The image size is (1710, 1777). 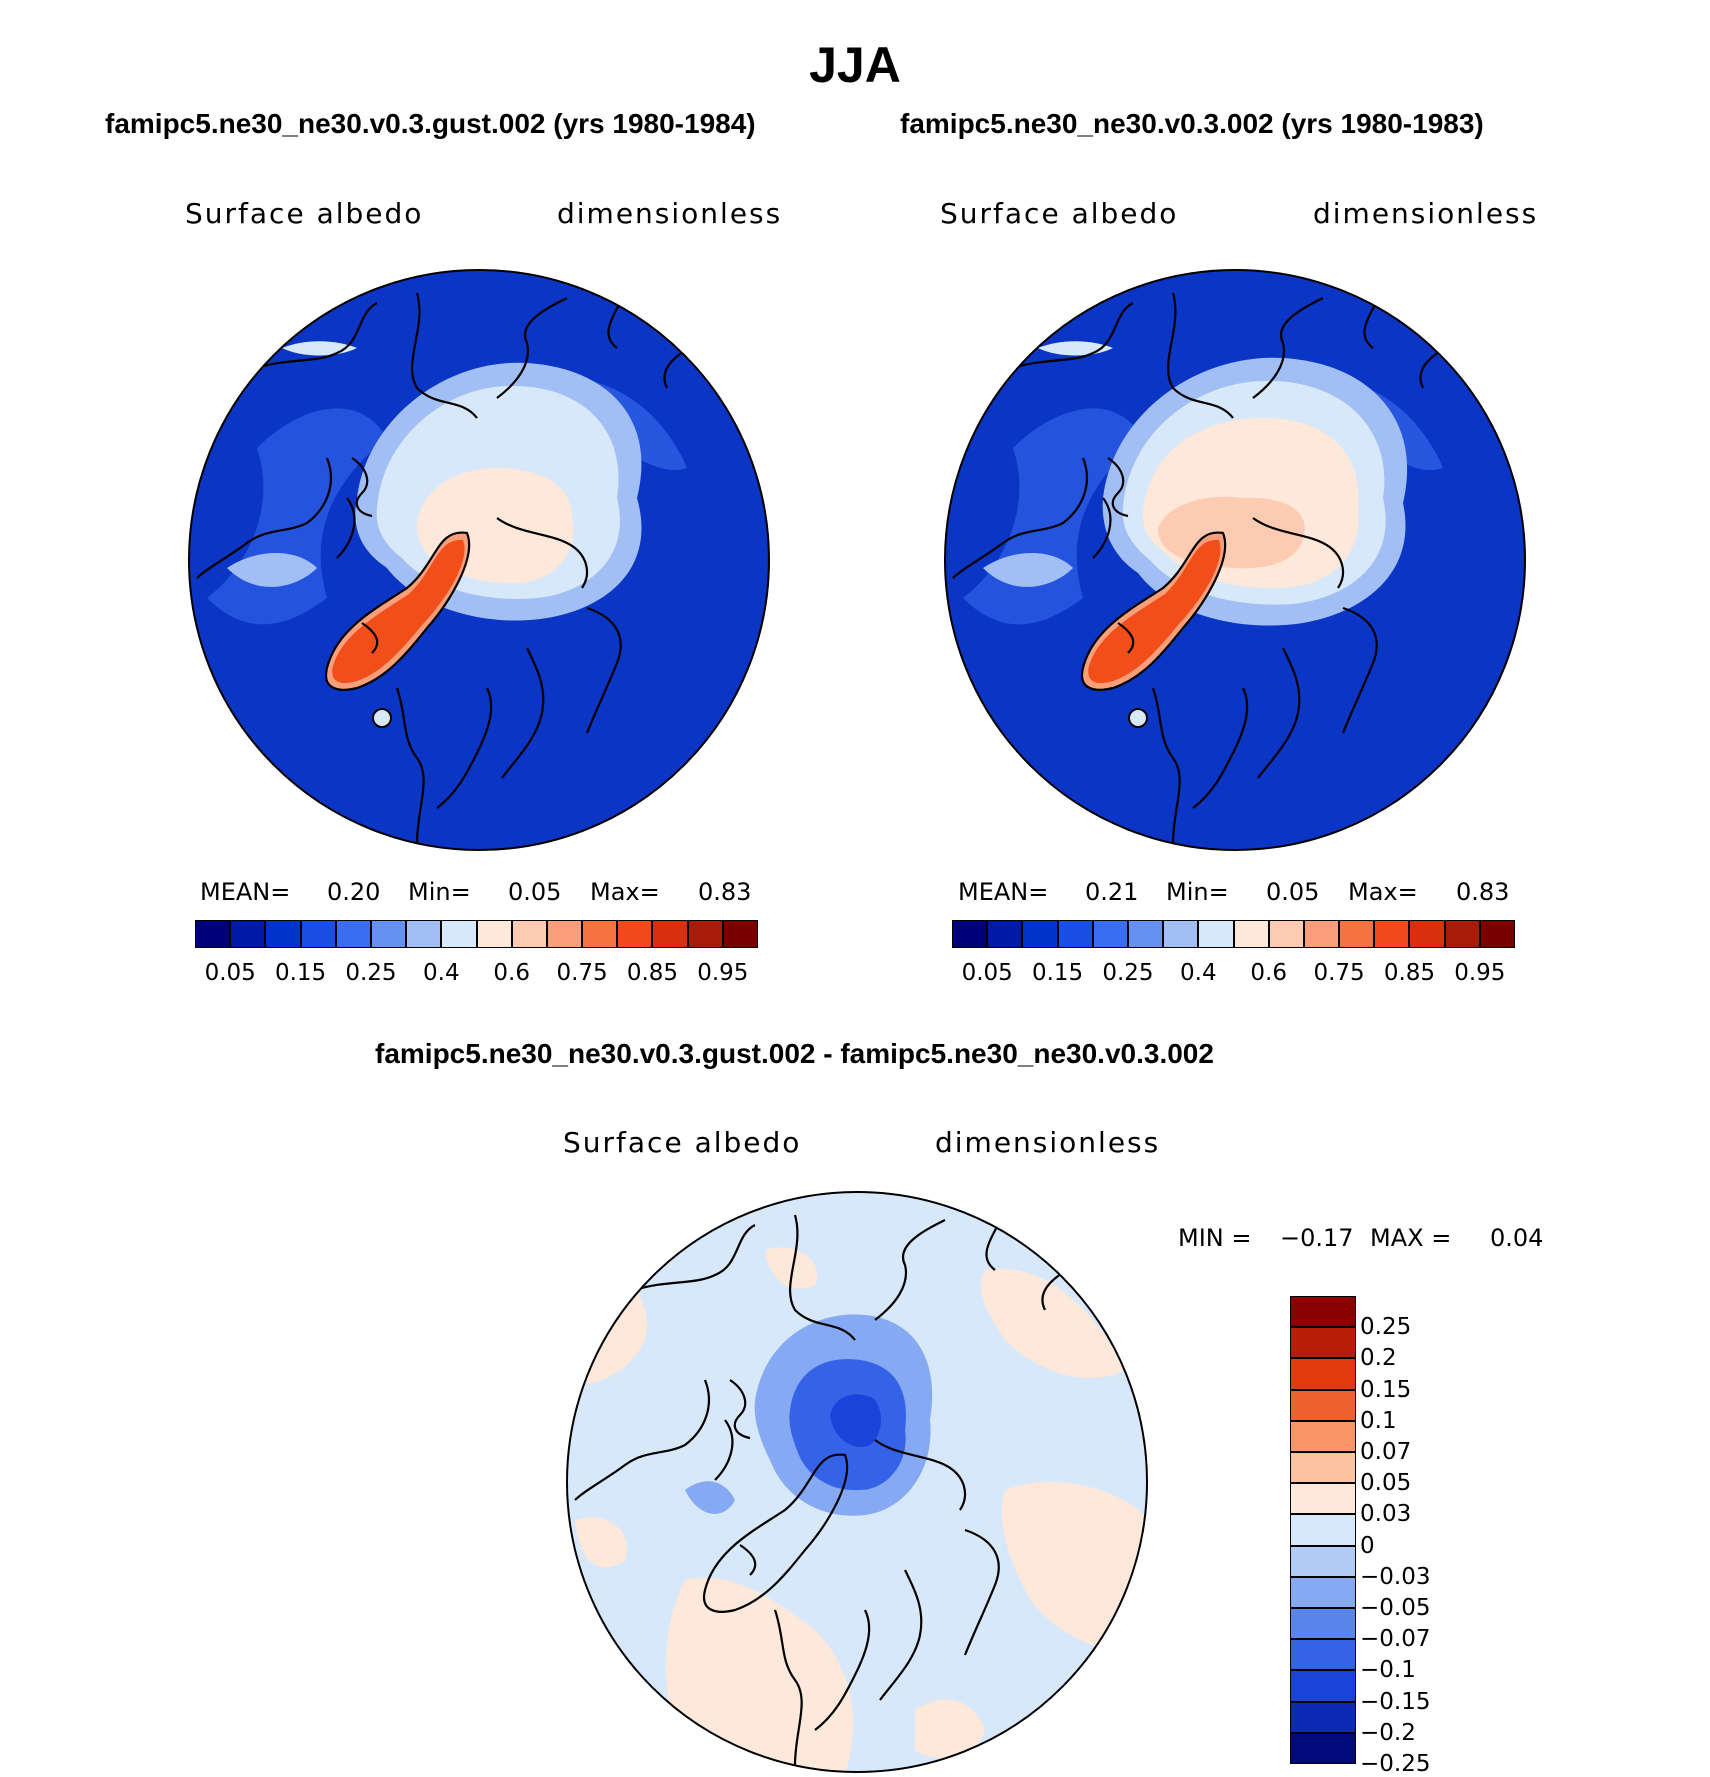 I want to click on units-label-difference: dimensionless, so click(x=1048, y=1142).